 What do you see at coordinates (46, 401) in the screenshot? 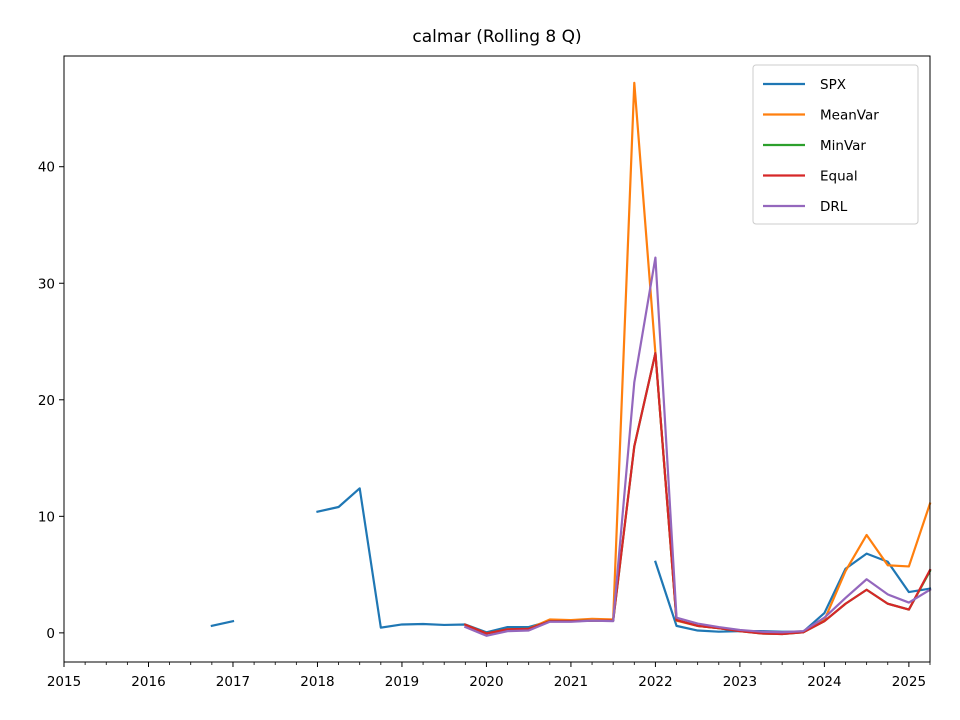
I see `y-tick-label: 20` at bounding box center [46, 401].